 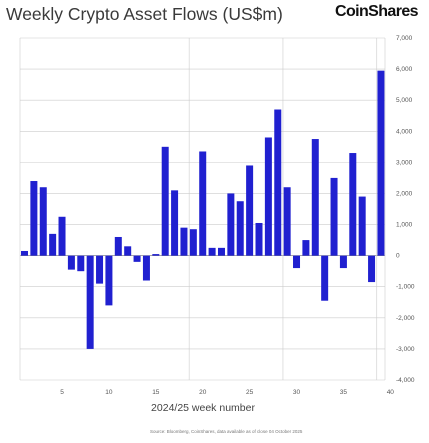 What do you see at coordinates (109, 392) in the screenshot?
I see `x-tick-label: 10` at bounding box center [109, 392].